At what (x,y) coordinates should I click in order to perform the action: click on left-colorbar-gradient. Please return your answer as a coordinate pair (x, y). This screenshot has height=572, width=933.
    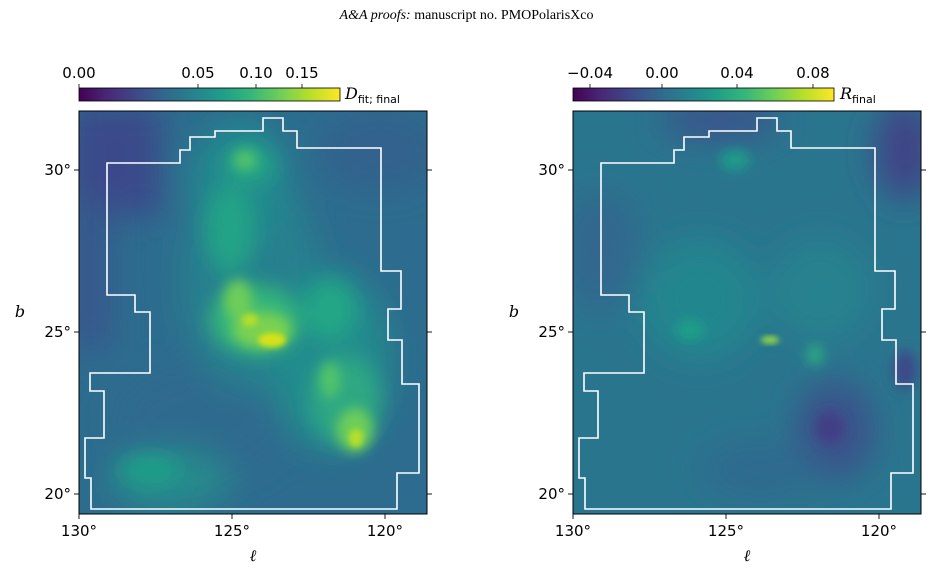
    Looking at the image, I should click on (209, 94).